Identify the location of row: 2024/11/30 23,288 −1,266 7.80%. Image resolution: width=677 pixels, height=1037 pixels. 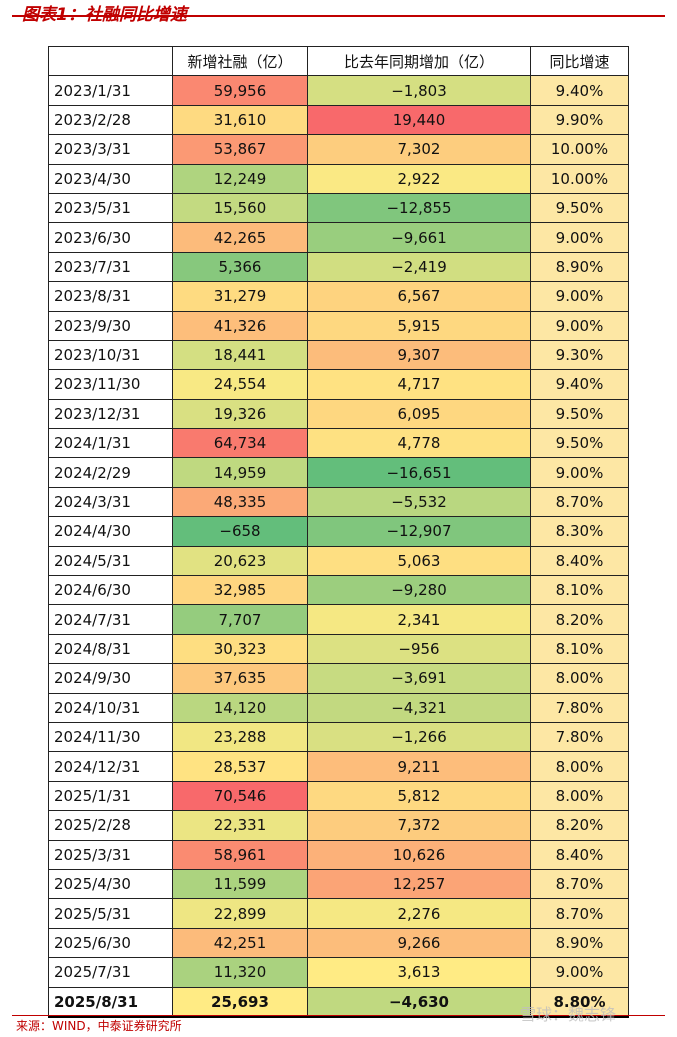
(338, 737).